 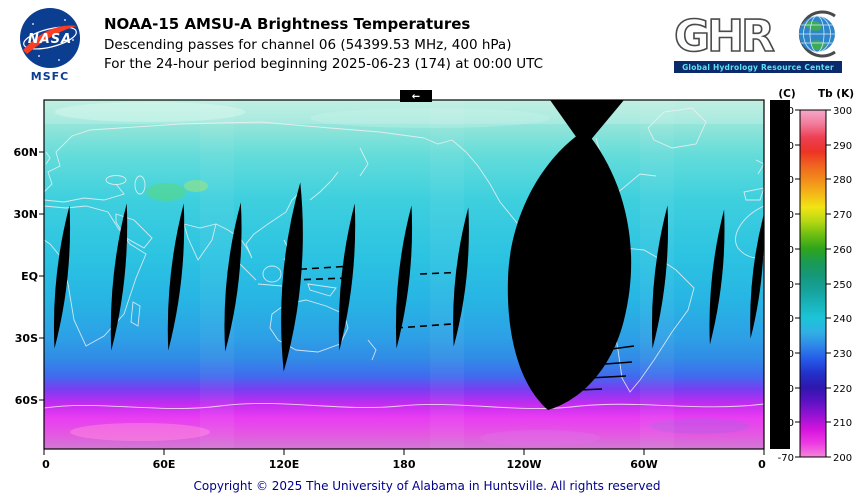 I want to click on left-arrow-icon: ←, so click(x=416, y=97).